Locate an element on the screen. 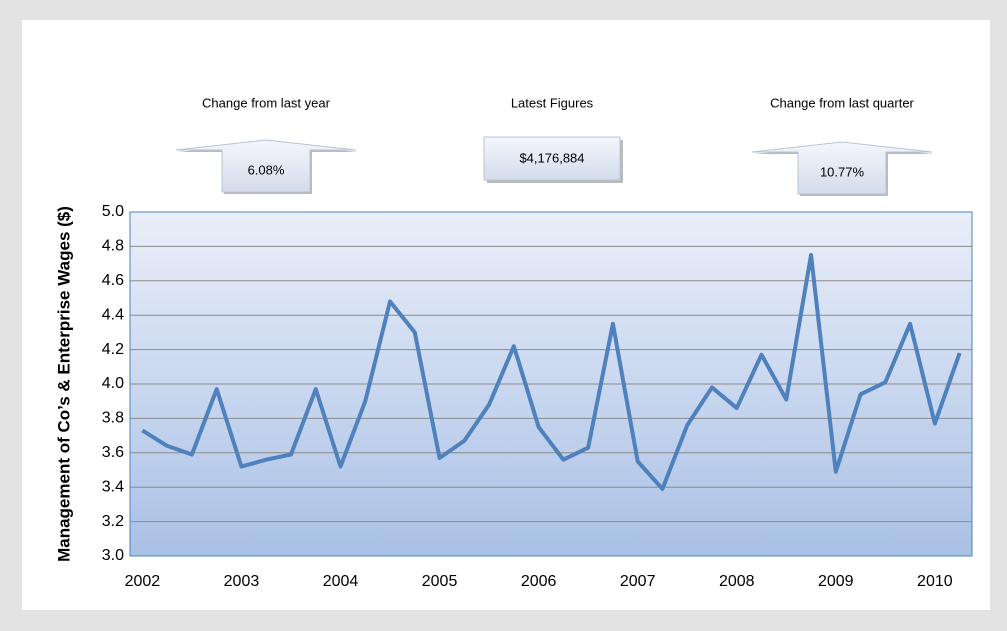  x-tick-label: 2007 is located at coordinates (638, 581).